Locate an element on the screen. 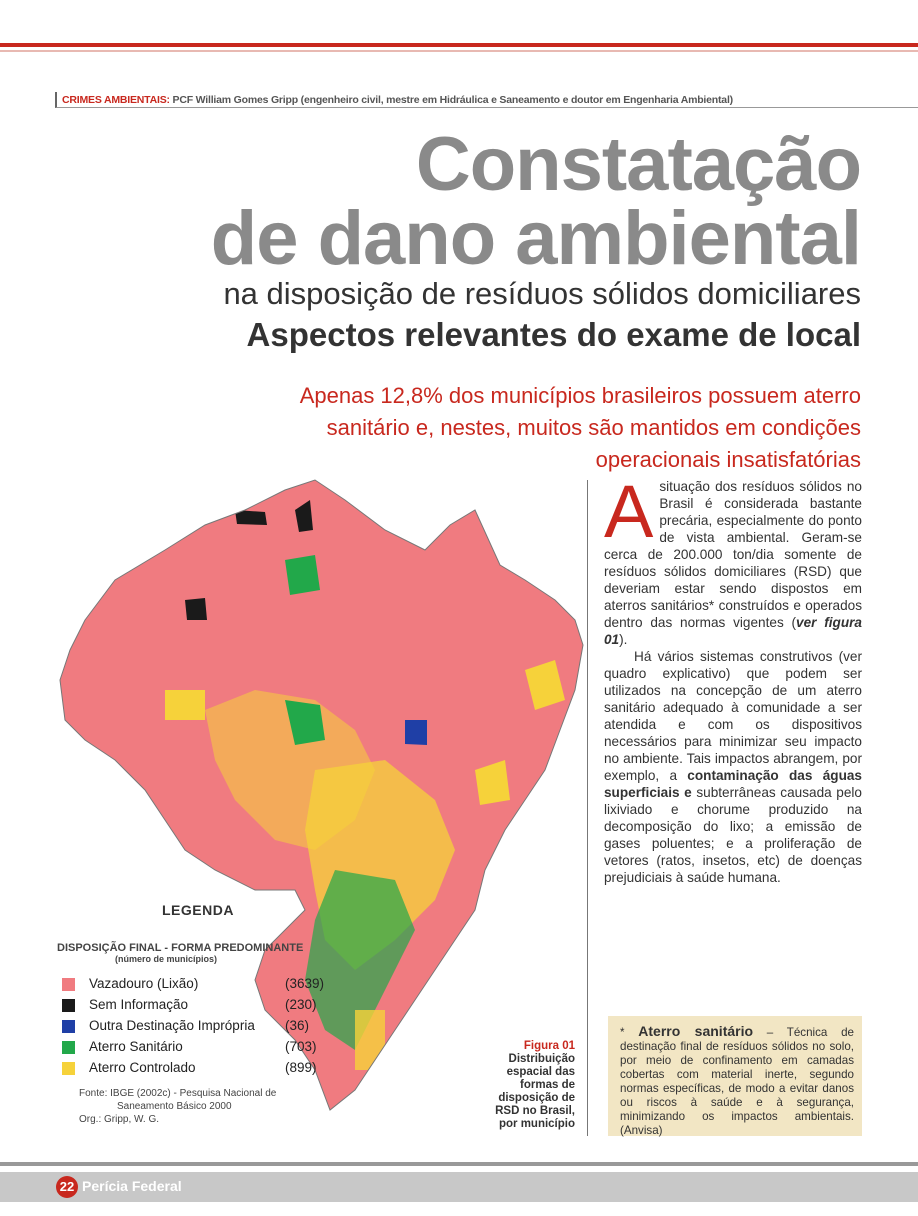 The height and width of the screenshot is (1216, 918). drop-cap: A is located at coordinates (629, 511).